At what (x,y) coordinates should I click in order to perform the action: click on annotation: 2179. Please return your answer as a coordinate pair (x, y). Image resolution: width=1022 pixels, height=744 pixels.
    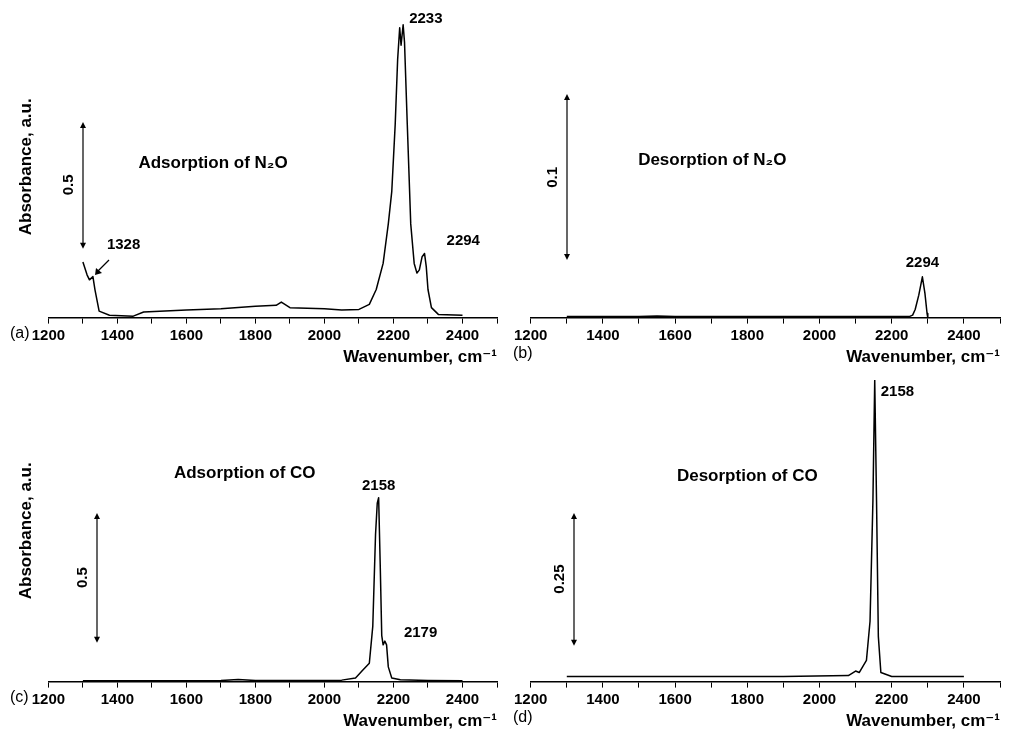
    Looking at the image, I should click on (420, 632).